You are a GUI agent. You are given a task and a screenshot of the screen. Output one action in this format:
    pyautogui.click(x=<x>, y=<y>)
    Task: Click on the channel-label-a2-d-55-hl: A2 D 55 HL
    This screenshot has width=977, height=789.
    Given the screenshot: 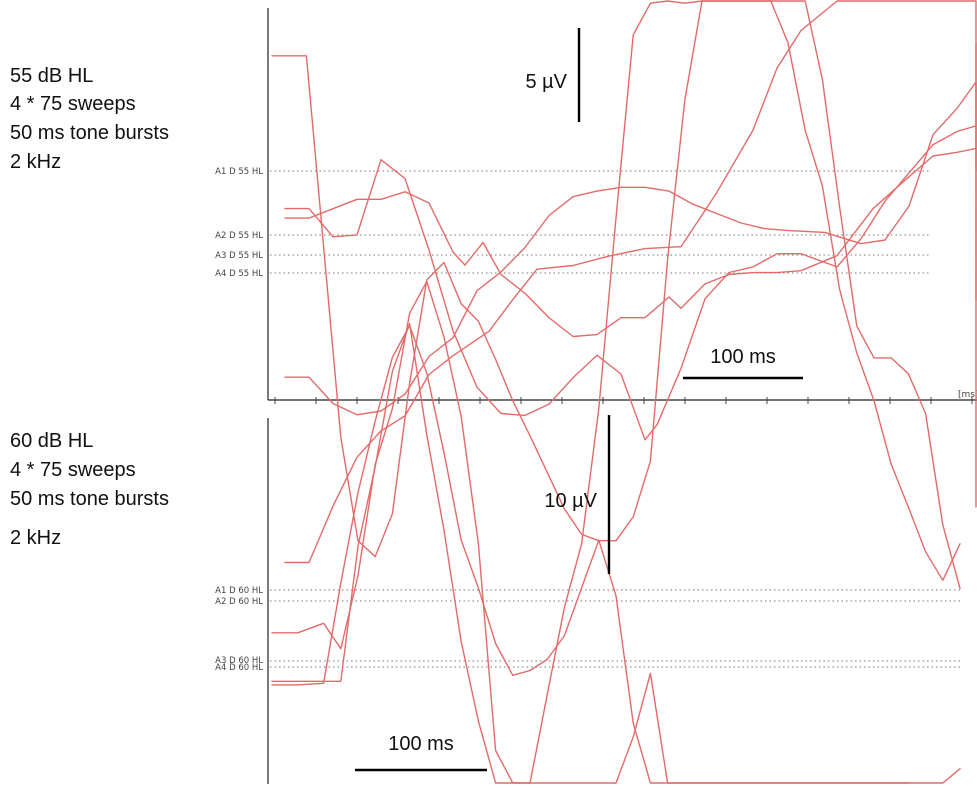 What is the action you would take?
    pyautogui.click(x=239, y=236)
    